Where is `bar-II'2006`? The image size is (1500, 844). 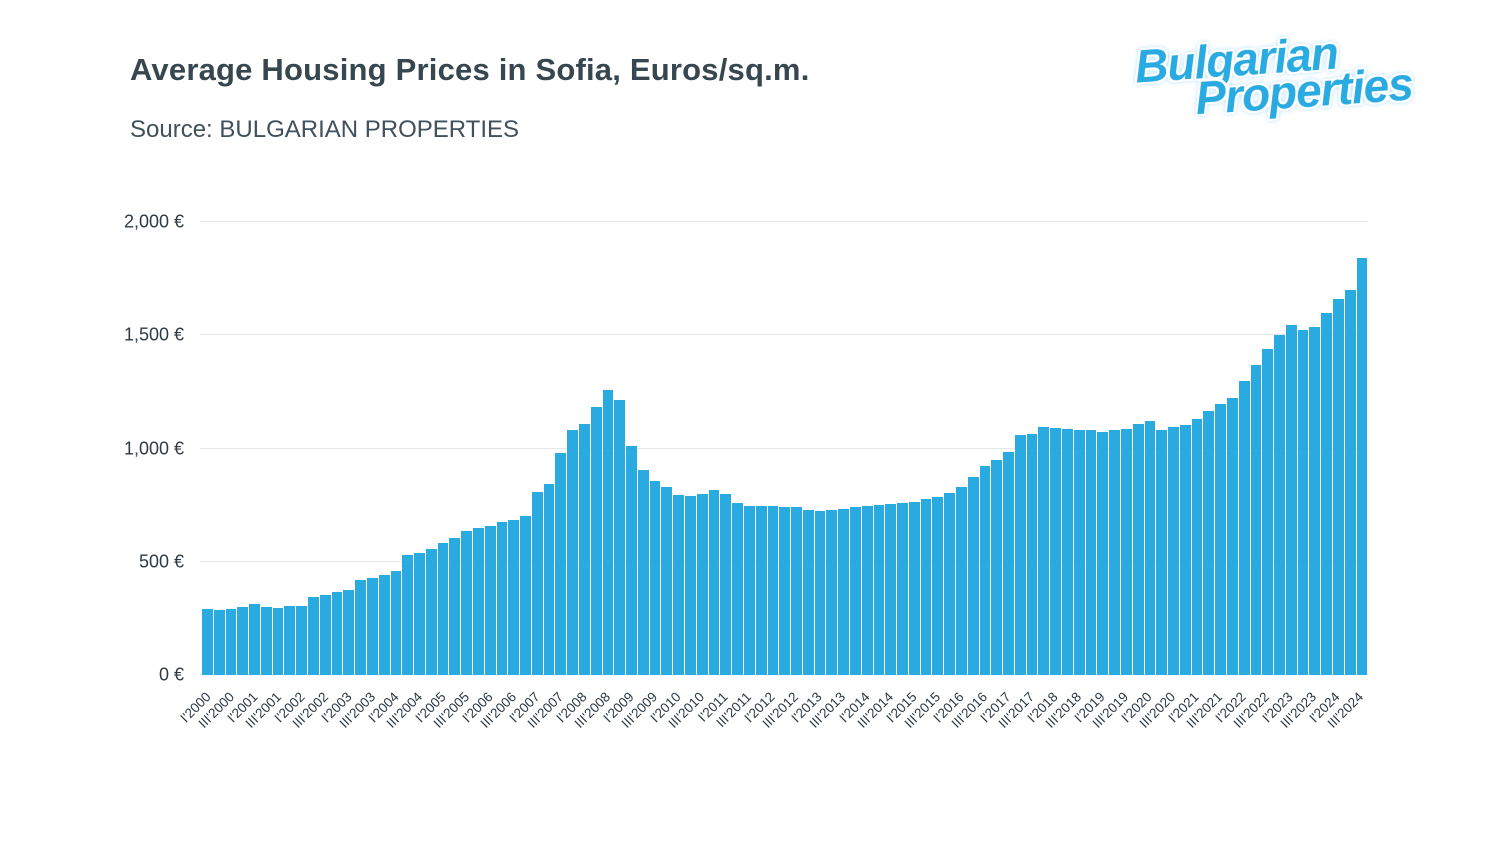 bar-II'2006 is located at coordinates (502, 598).